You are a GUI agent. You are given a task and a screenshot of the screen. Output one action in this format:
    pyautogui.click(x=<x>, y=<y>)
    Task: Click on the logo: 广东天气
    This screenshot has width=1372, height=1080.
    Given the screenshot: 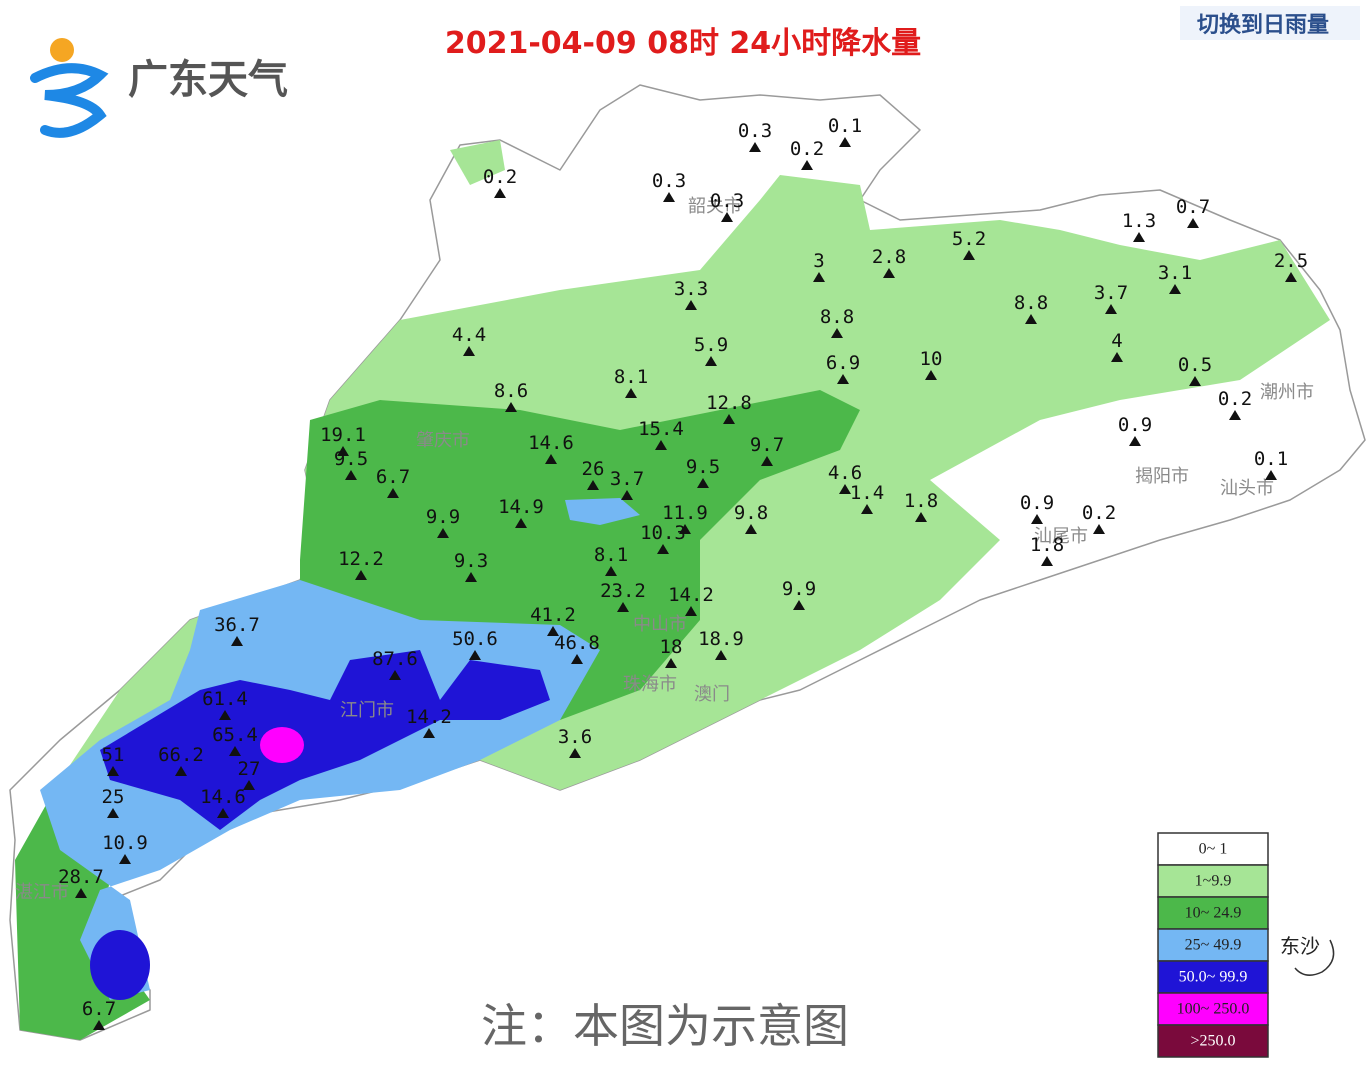 What is the action you would take?
    pyautogui.click(x=159, y=88)
    